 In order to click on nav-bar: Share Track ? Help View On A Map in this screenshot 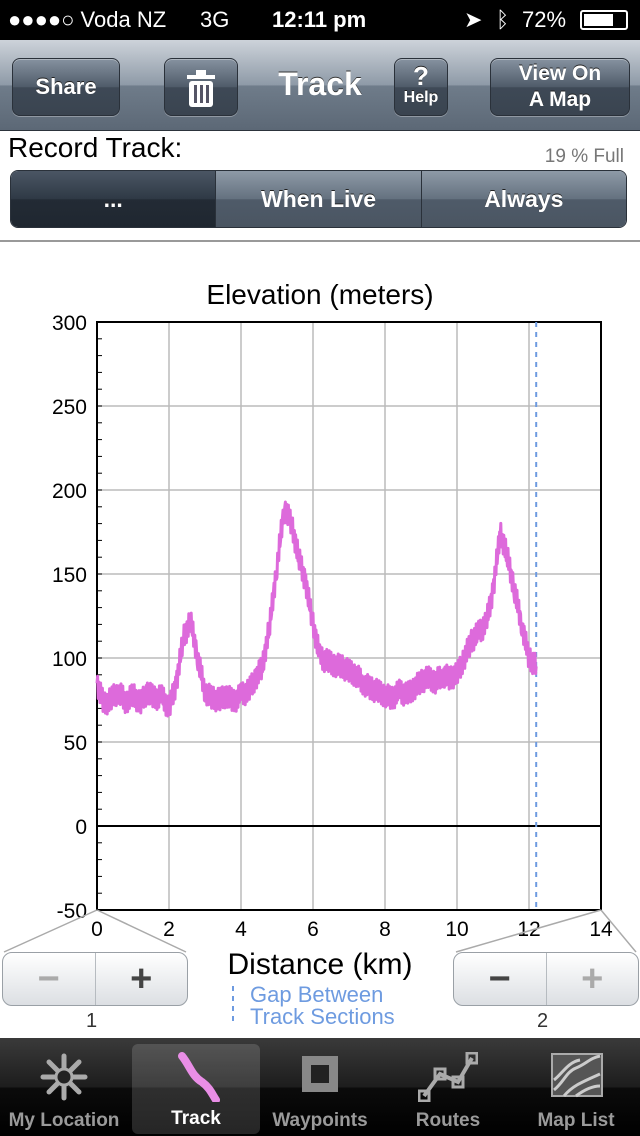, I will do `click(320, 85)`.